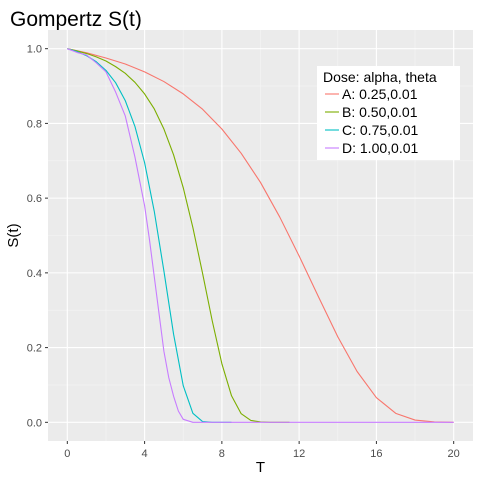 This screenshot has height=480, width=480. I want to click on y-tick-label: 0.2, so click(34, 349).